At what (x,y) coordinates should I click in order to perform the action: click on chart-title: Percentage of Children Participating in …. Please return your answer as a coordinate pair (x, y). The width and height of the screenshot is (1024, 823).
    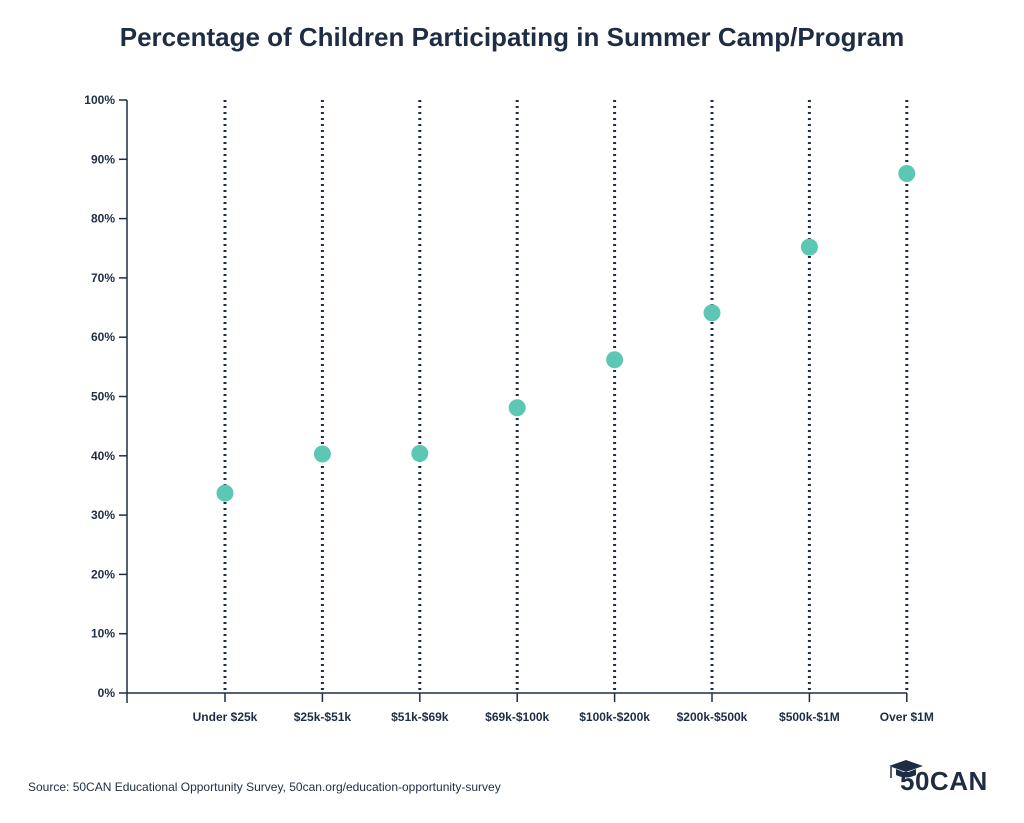
    Looking at the image, I should click on (512, 37).